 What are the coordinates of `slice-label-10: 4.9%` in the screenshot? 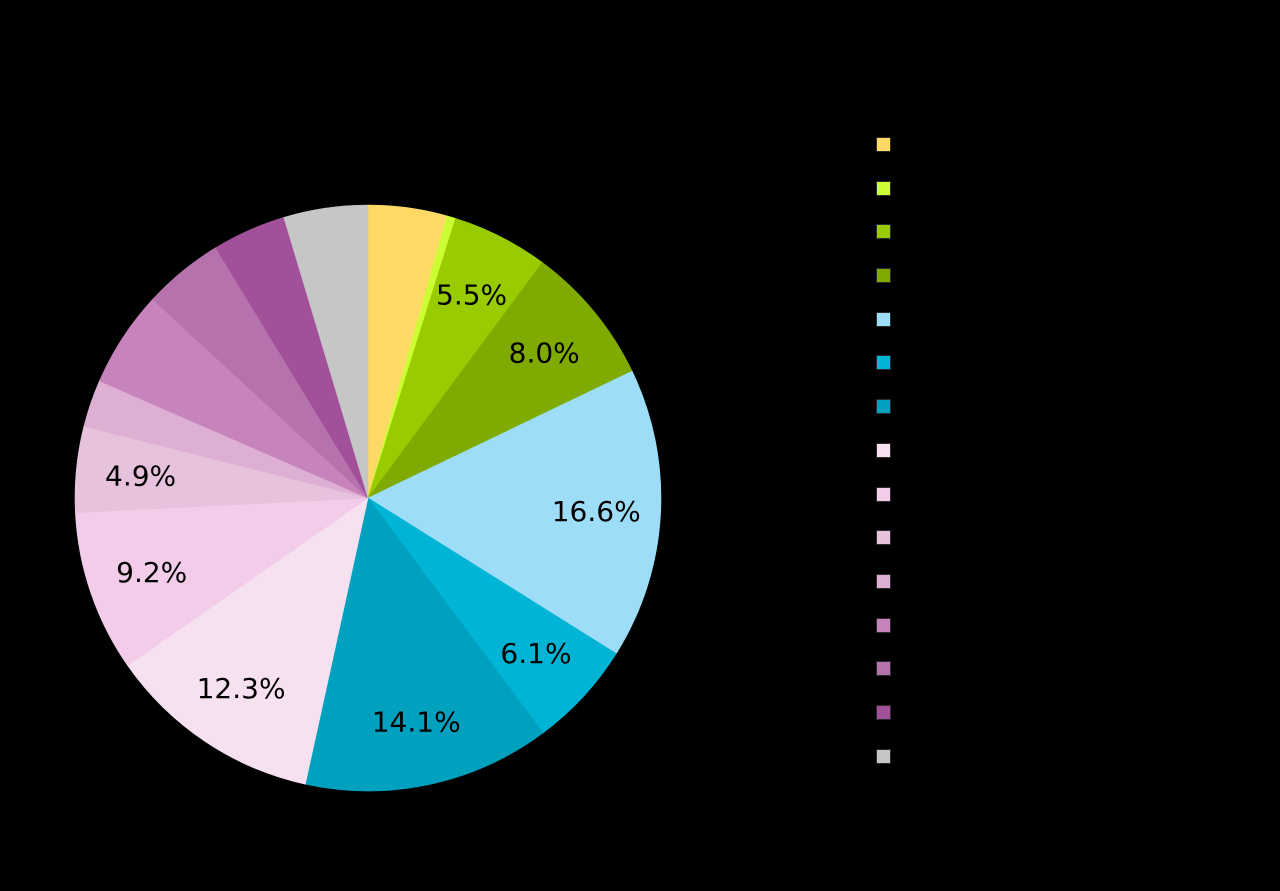 It's located at (140, 476).